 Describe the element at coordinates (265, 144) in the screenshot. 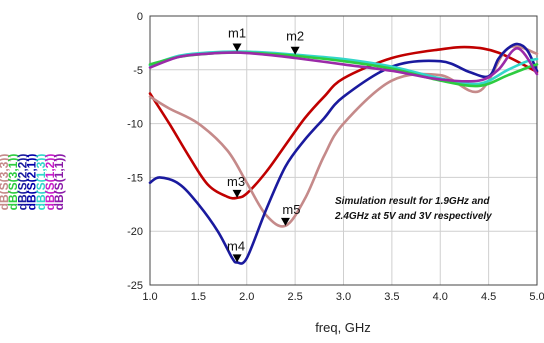

I see `marker-layer: m1 m2 m3 m4 m5` at that location.